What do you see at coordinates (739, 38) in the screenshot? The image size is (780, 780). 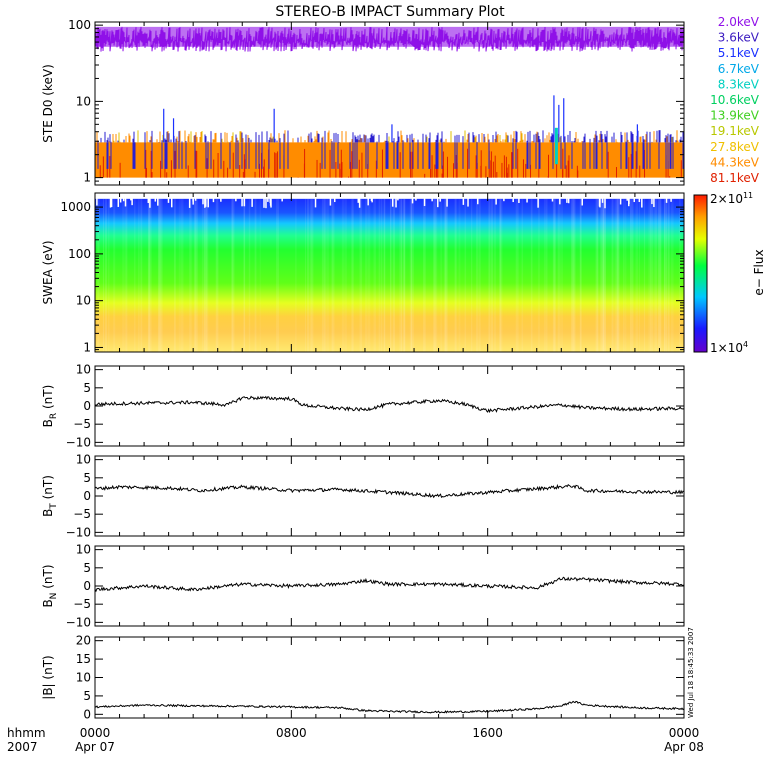 I see `legend-entry-3-6keV: 3.6keV` at bounding box center [739, 38].